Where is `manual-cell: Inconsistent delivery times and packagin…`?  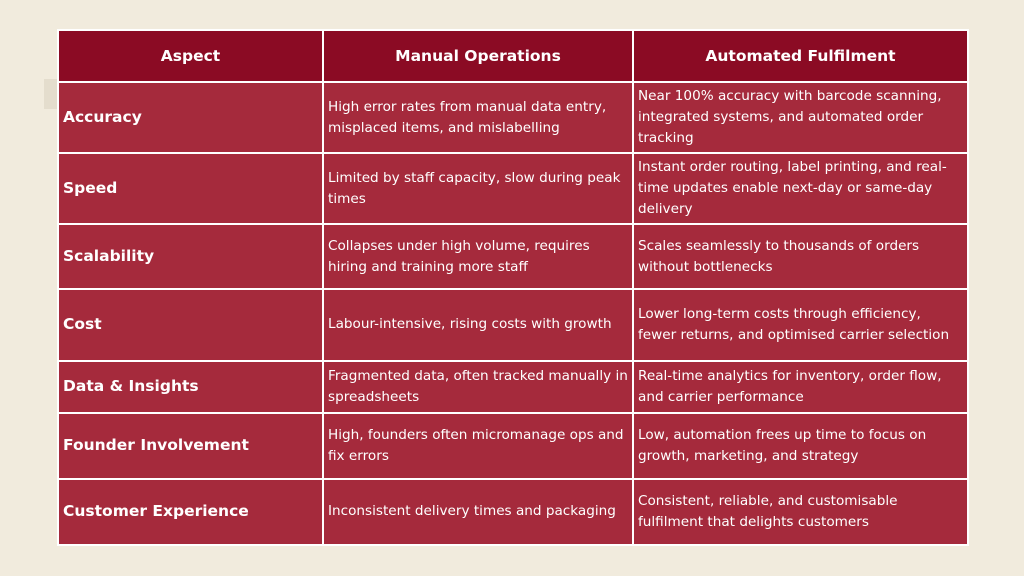
manual-cell: Inconsistent delivery times and packagin… is located at coordinates (478, 512).